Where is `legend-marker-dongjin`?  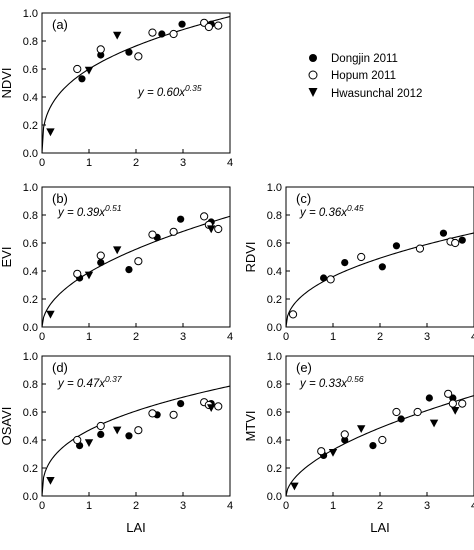
legend-marker-dongjin is located at coordinates (313, 58).